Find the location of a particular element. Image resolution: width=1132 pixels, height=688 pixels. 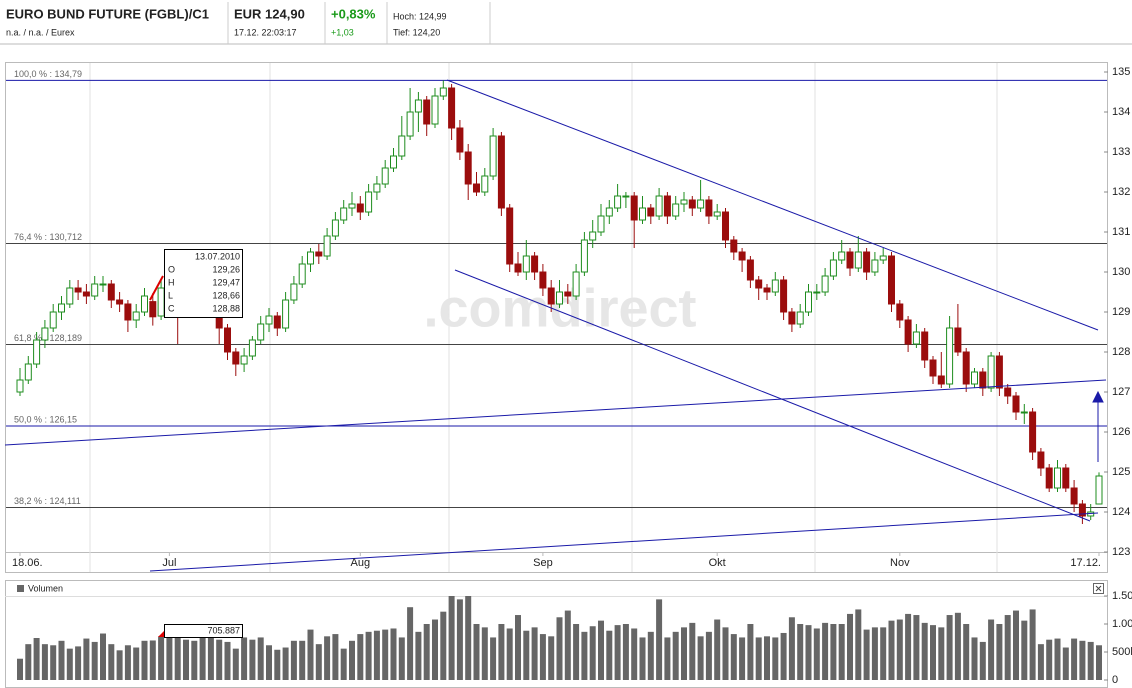

y-tick-label: 123 is located at coordinates (1121, 552).